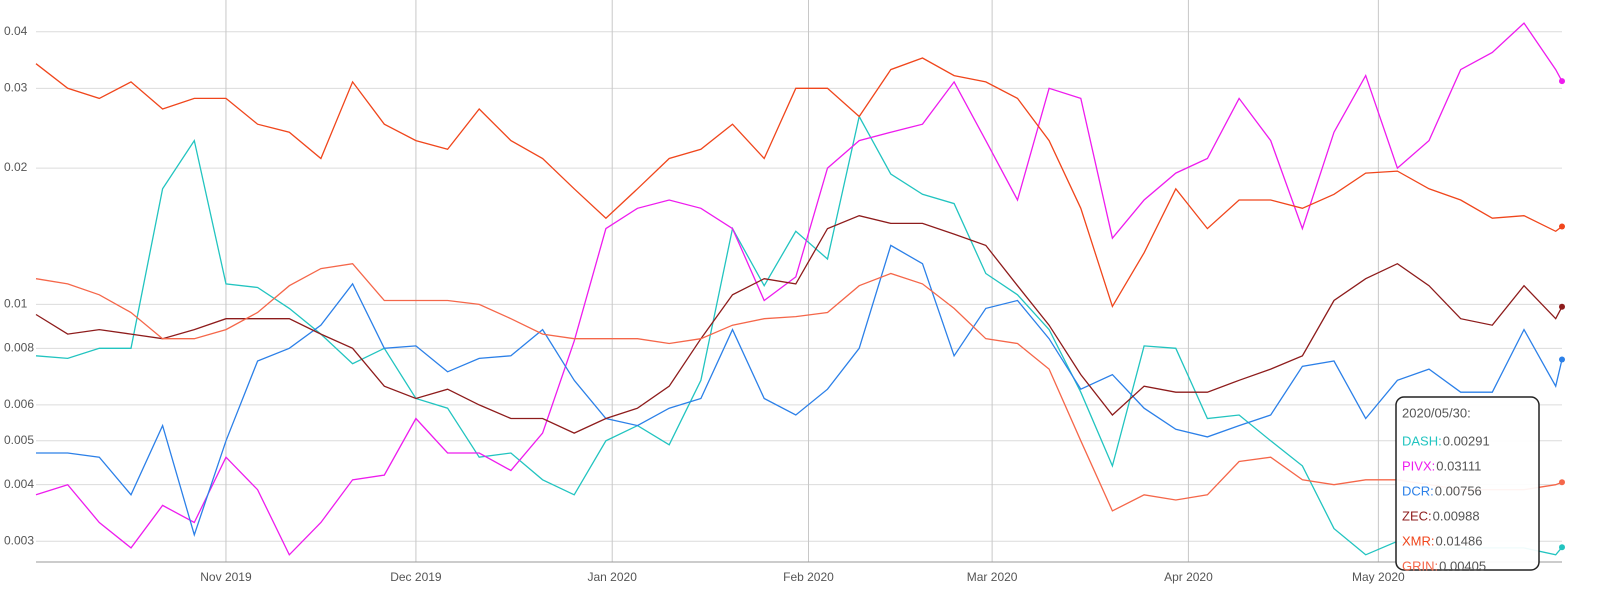 The width and height of the screenshot is (1600, 598). Describe the element at coordinates (16, 167) in the screenshot. I see `y-tick-label: 0.02` at that location.